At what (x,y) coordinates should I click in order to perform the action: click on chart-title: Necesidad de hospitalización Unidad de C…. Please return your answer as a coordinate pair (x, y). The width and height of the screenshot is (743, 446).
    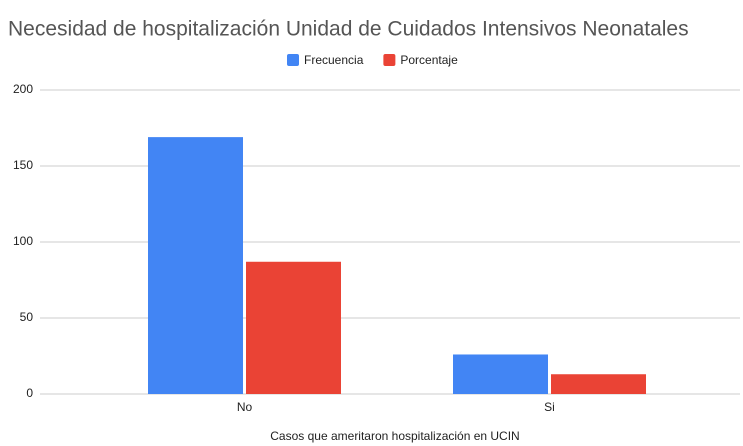
    Looking at the image, I should click on (348, 29).